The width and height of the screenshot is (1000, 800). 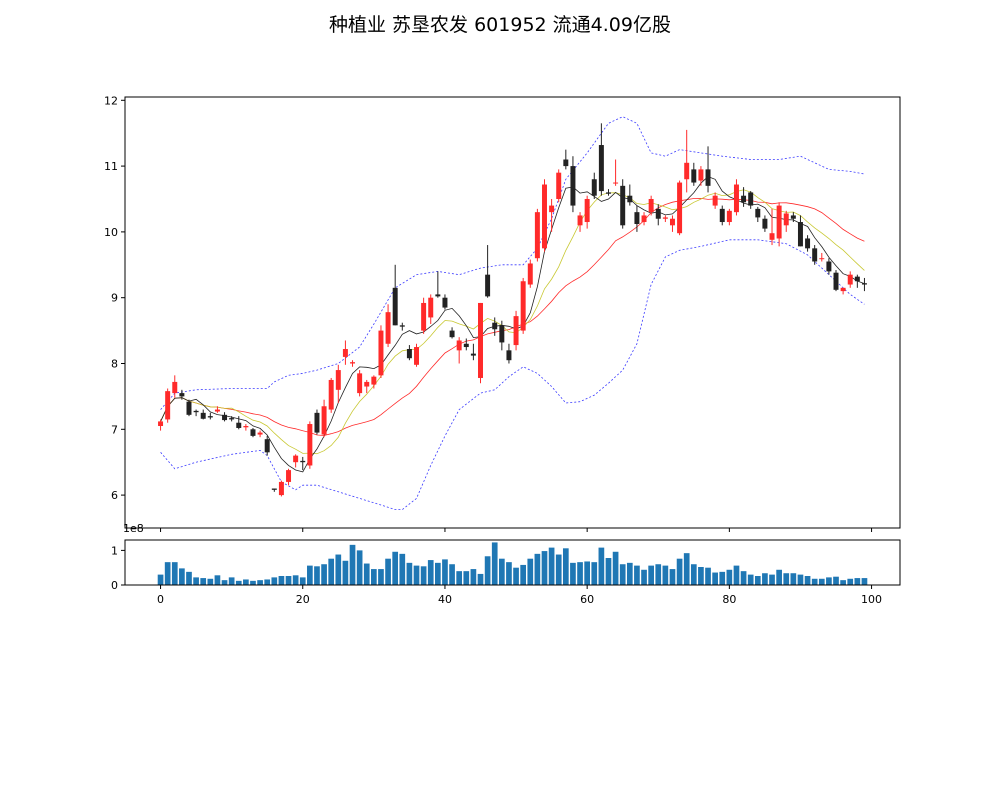 What do you see at coordinates (303, 599) in the screenshot?
I see `x-tick-label: 20` at bounding box center [303, 599].